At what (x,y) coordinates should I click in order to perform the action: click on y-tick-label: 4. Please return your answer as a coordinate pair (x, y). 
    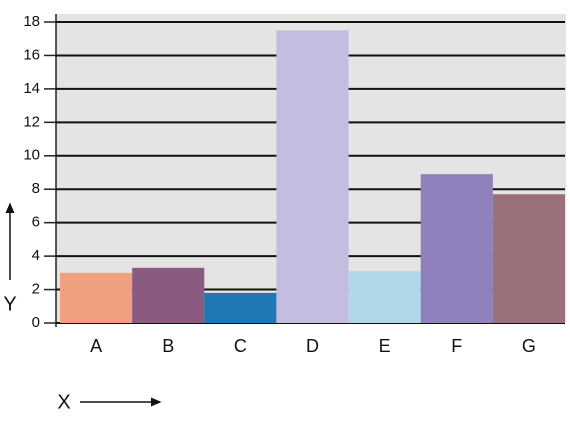
    Looking at the image, I should click on (36, 255).